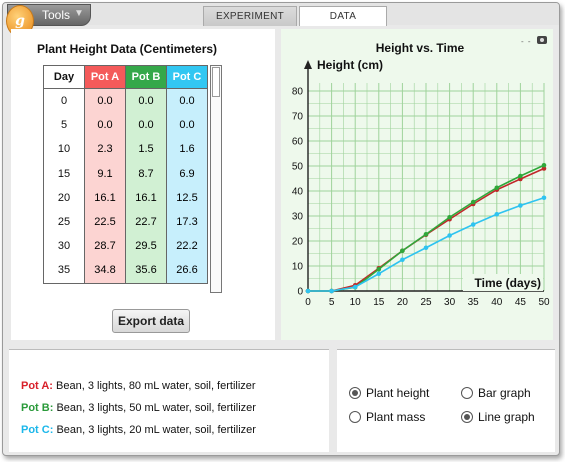 The width and height of the screenshot is (565, 462). Describe the element at coordinates (426, 228) in the screenshot. I see `series-lines` at that location.